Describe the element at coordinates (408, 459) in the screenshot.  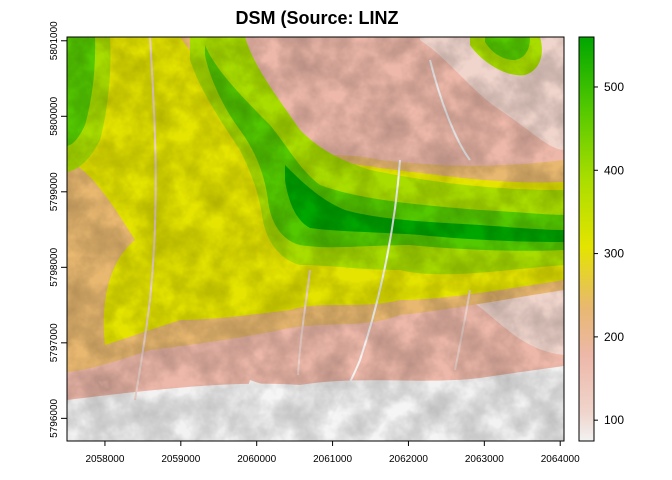
I see `x-tick-label: 2062000` at that location.